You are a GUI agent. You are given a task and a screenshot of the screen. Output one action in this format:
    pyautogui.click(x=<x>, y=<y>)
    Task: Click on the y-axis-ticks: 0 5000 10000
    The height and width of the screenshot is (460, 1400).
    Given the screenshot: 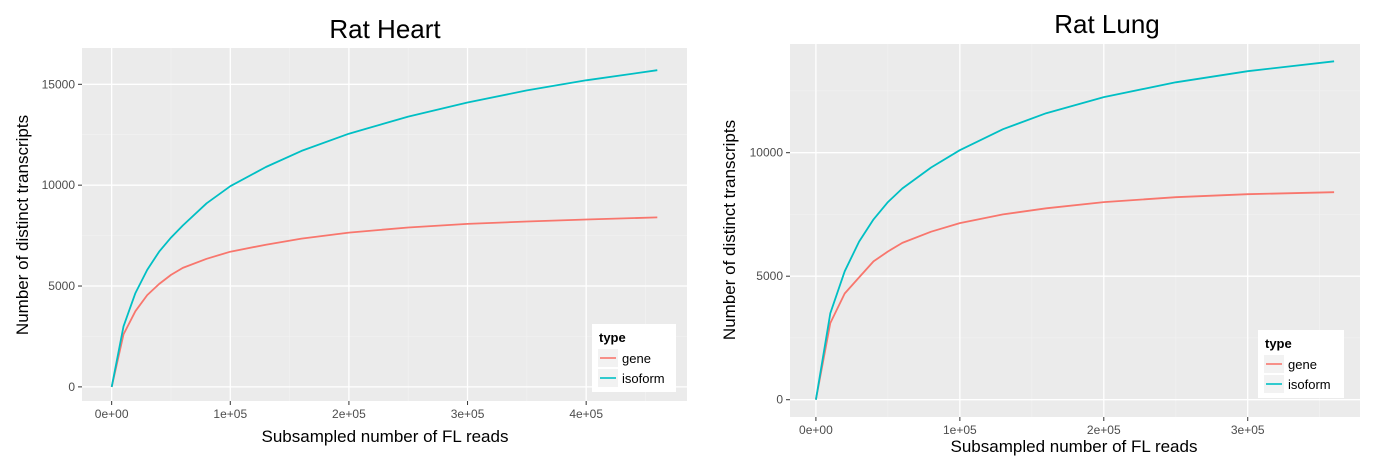 What is the action you would take?
    pyautogui.click(x=770, y=276)
    